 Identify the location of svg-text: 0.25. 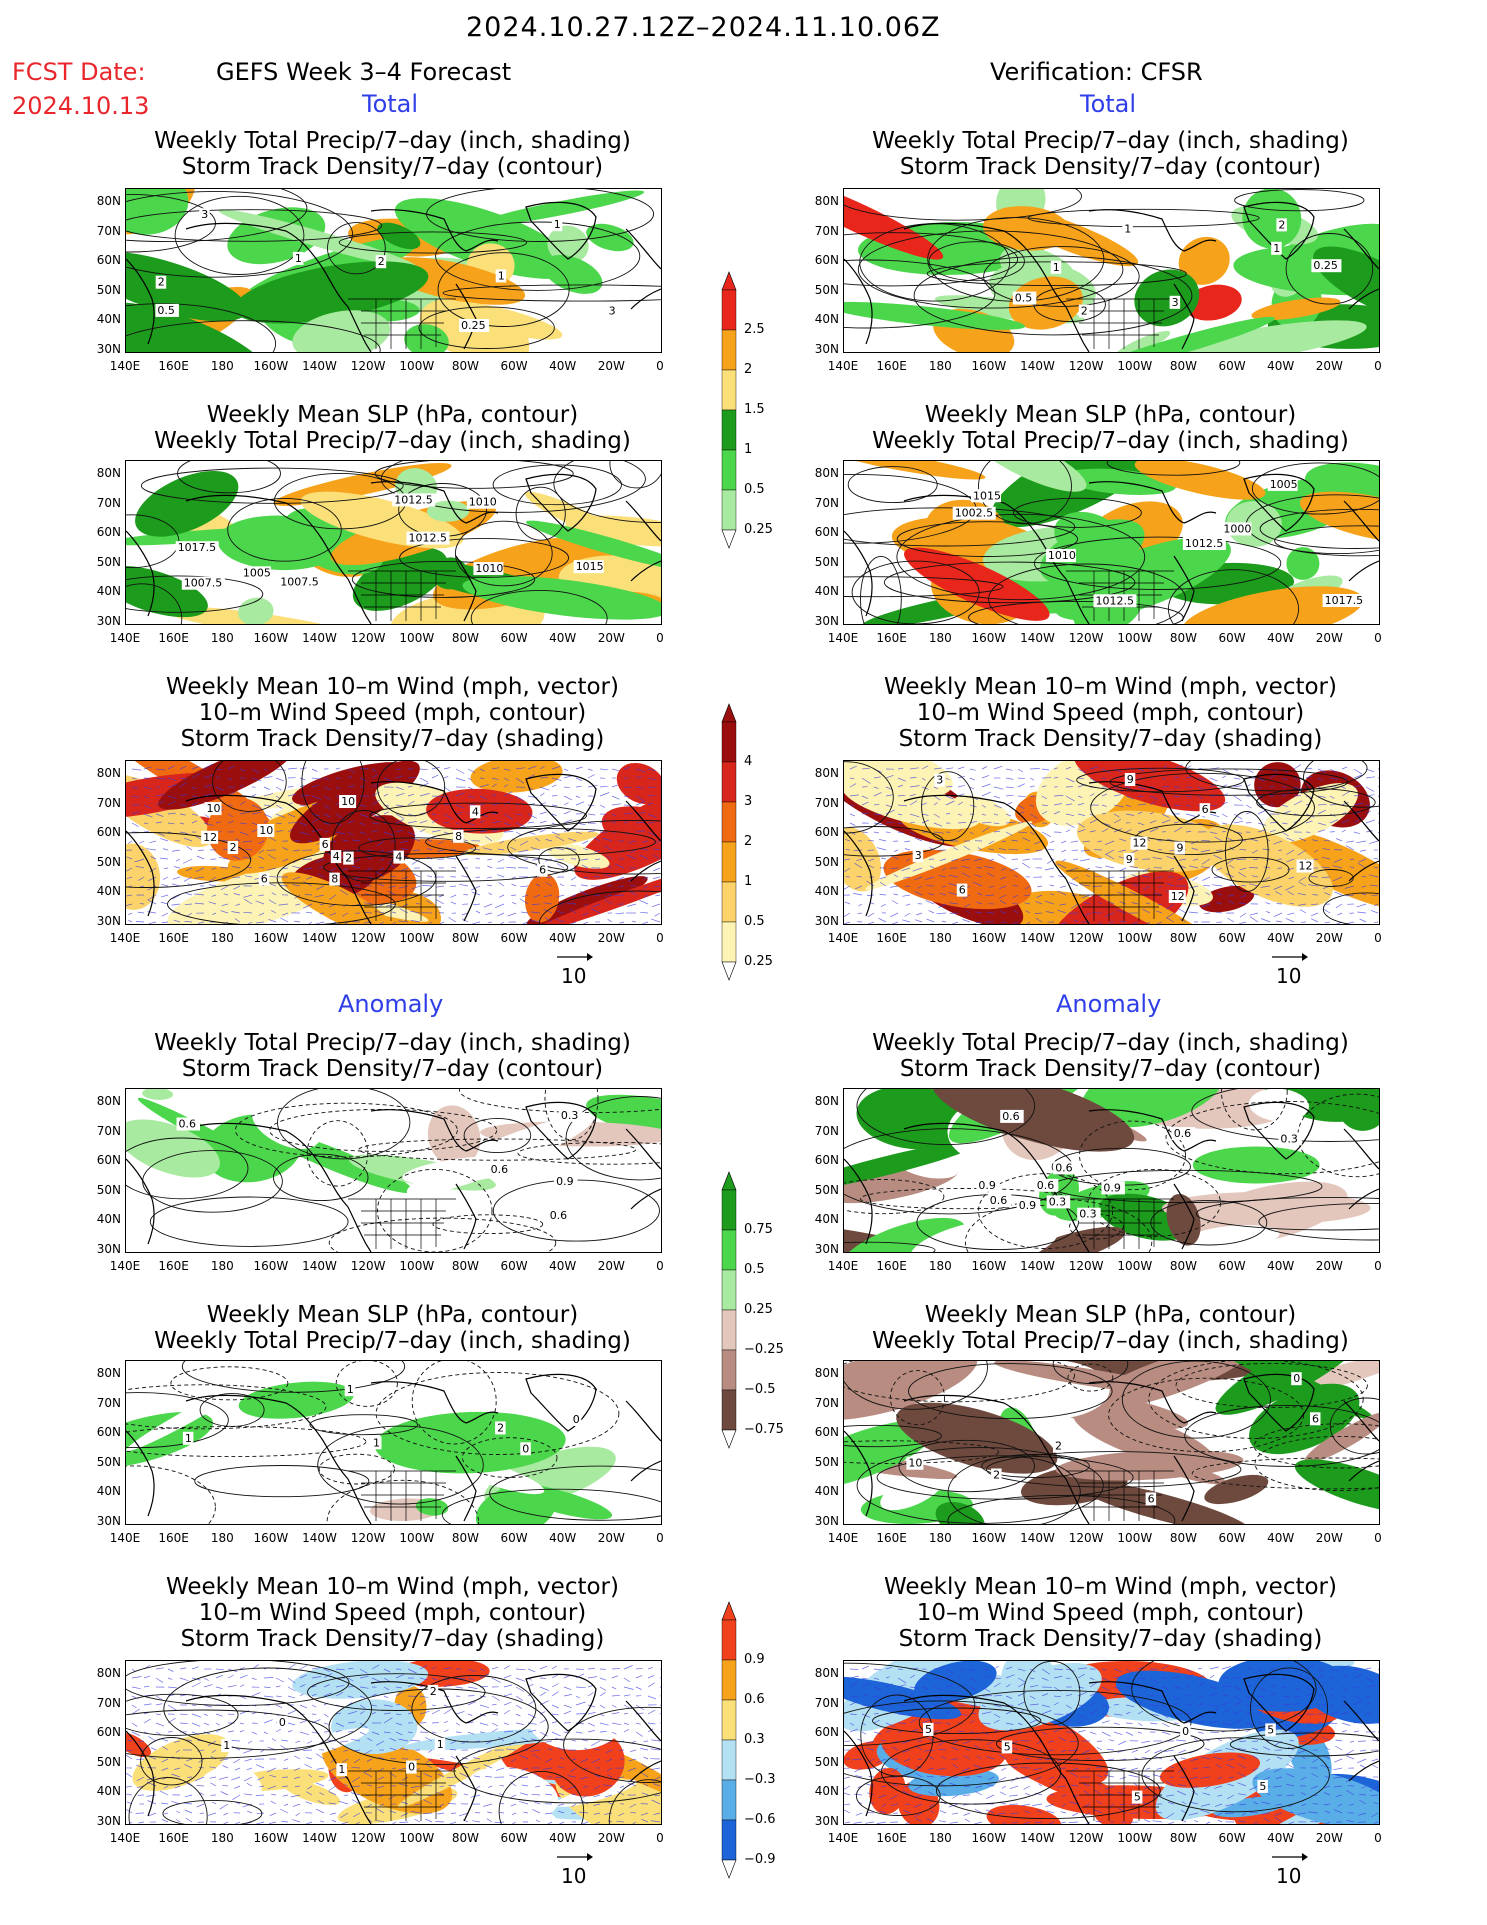
(473, 325).